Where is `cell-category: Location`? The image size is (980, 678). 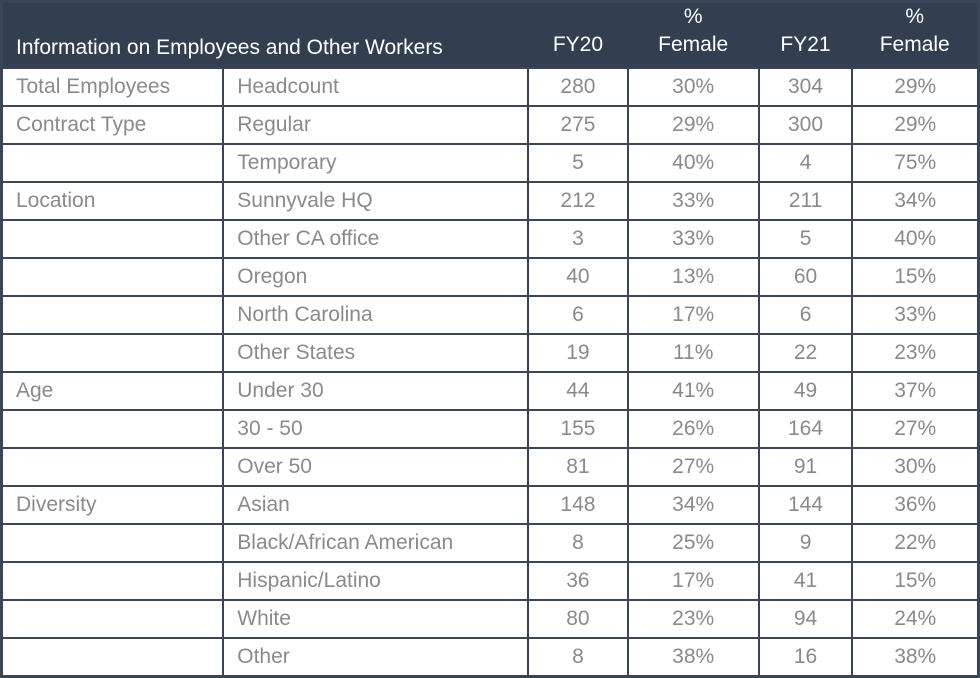
cell-category: Location is located at coordinates (112, 200).